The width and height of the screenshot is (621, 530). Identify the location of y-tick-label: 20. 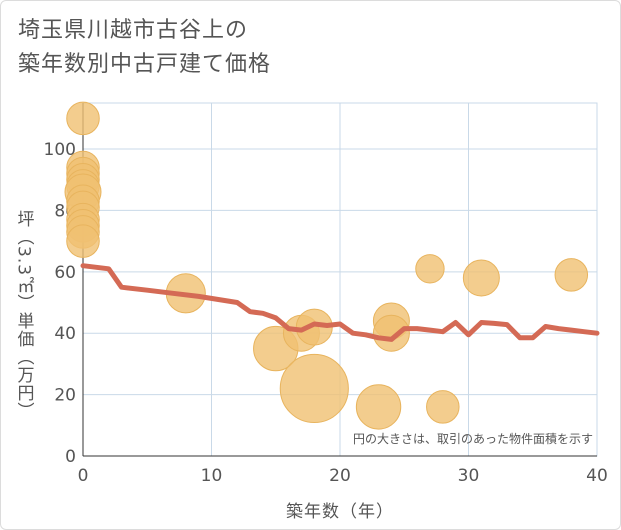
(65, 396).